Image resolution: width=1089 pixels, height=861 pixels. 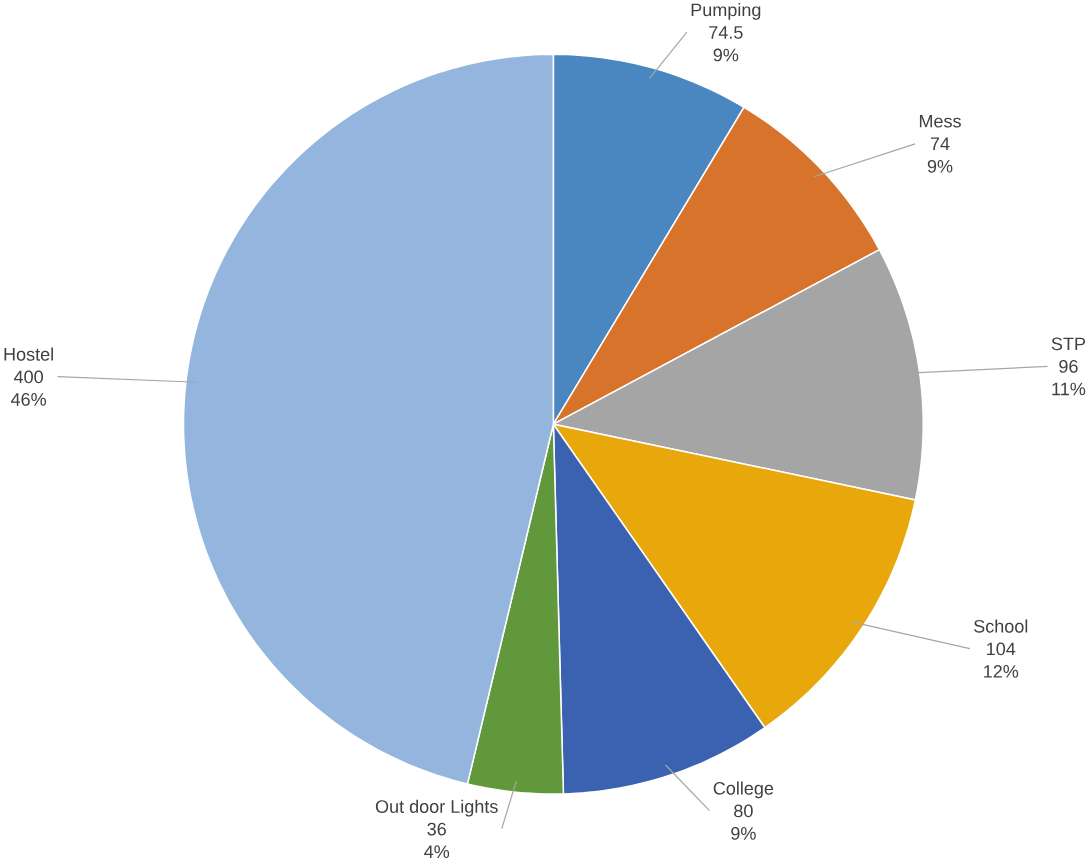 What do you see at coordinates (1068, 344) in the screenshot?
I see `slice-label: STP` at bounding box center [1068, 344].